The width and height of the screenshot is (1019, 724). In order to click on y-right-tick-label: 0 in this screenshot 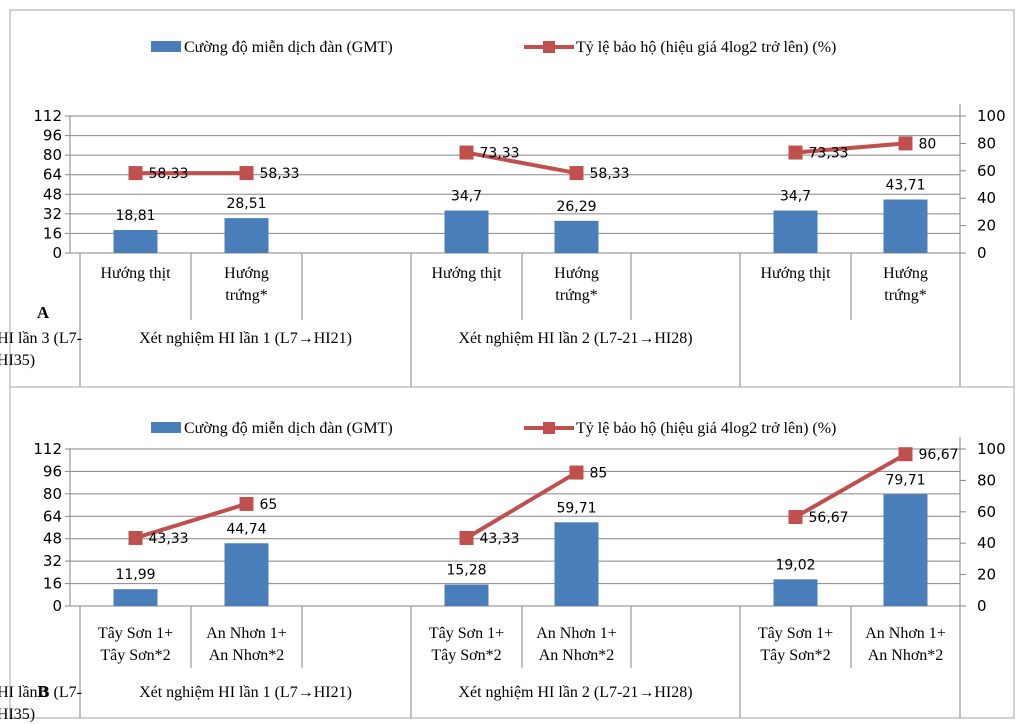, I will do `click(982, 253)`.